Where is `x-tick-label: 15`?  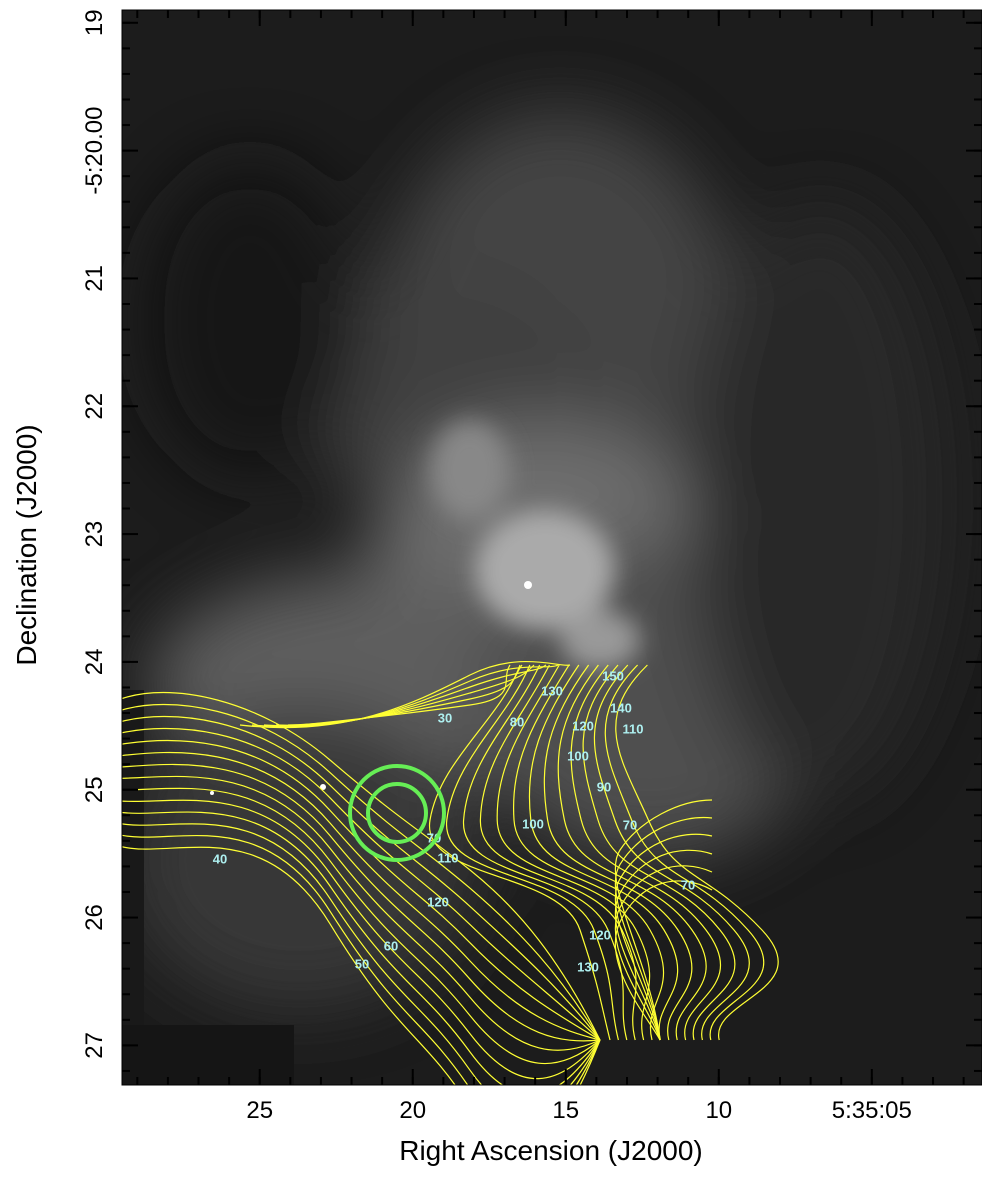 x-tick-label: 15 is located at coordinates (565, 1110).